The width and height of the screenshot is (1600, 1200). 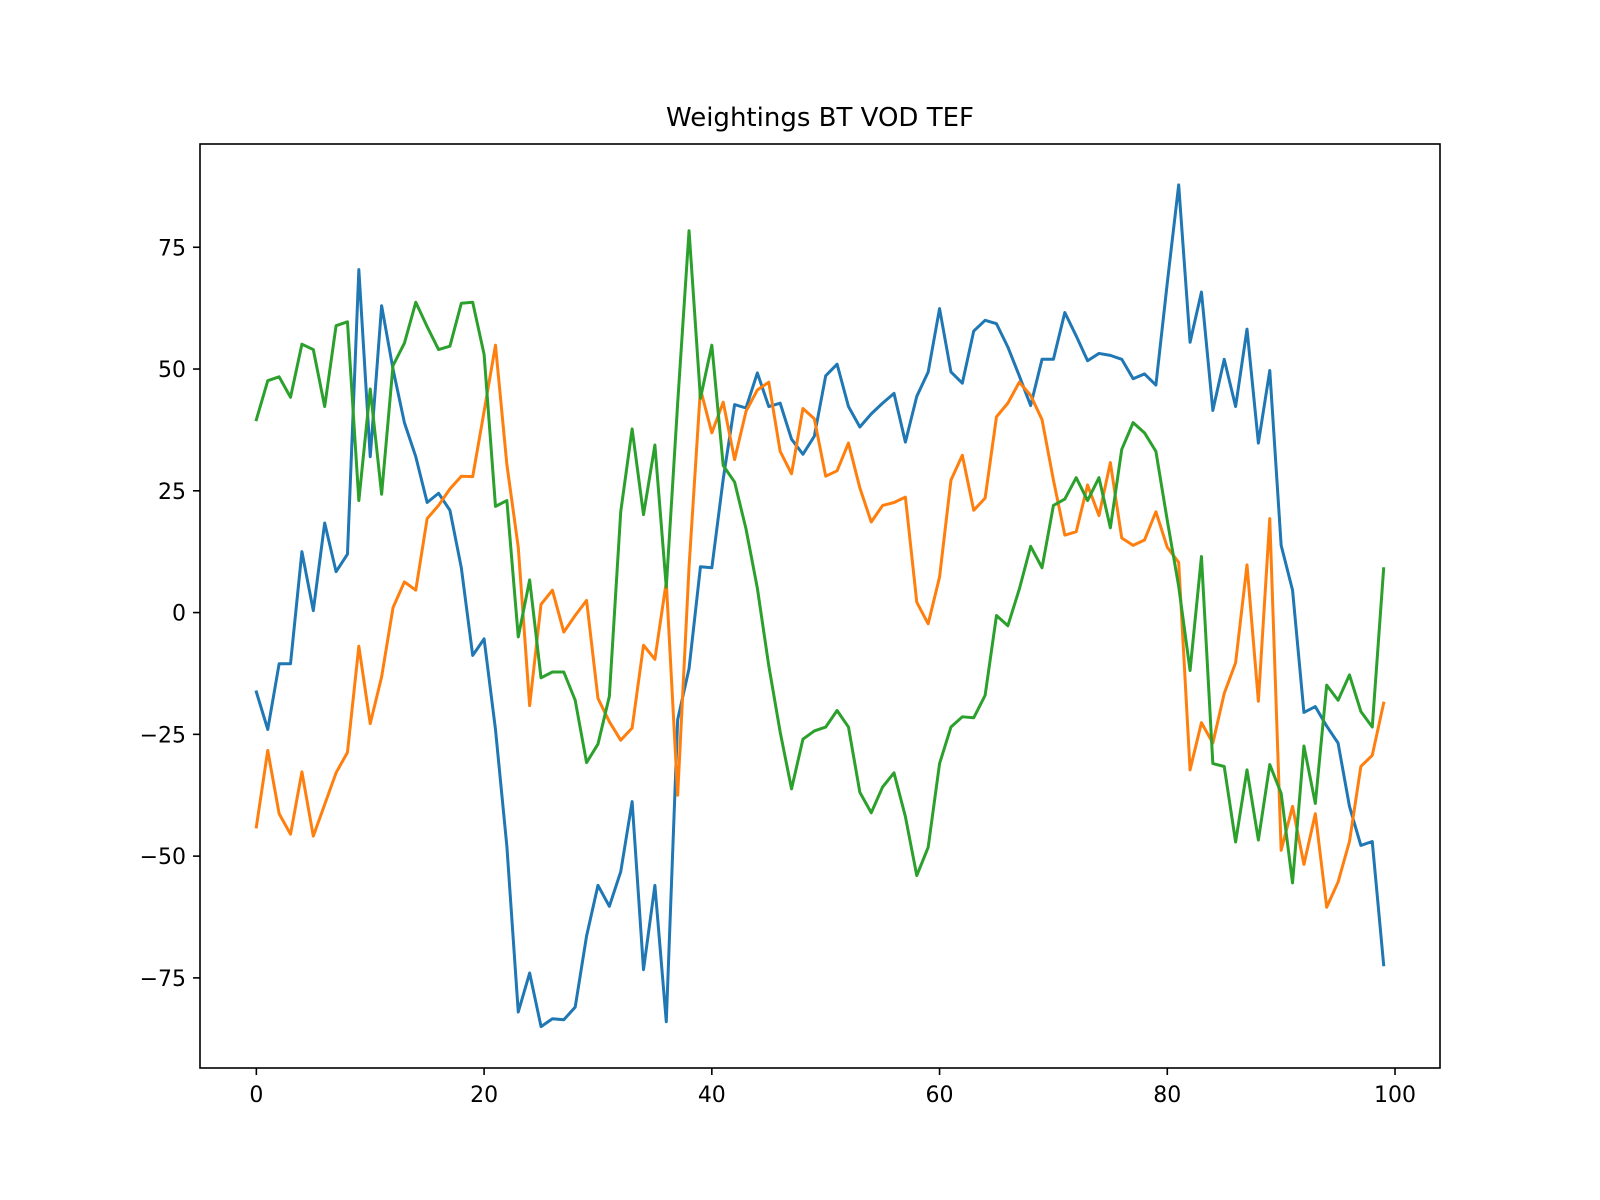 I want to click on y-tick-label: −75, so click(x=163, y=979).